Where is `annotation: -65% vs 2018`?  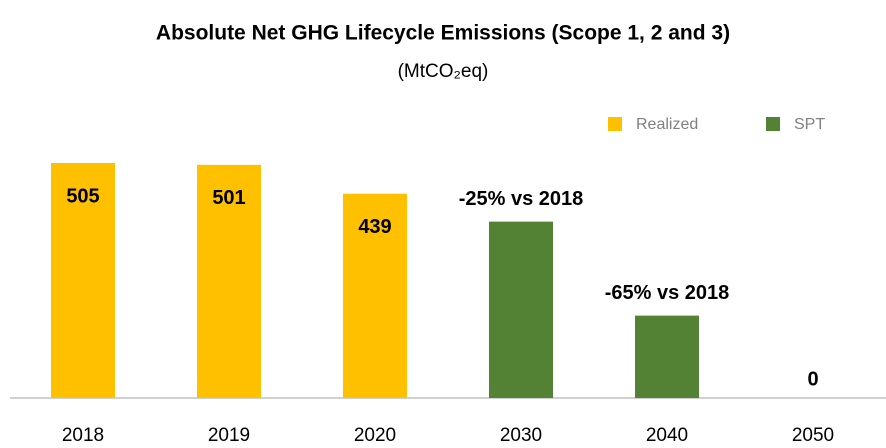 annotation: -65% vs 2018 is located at coordinates (667, 293).